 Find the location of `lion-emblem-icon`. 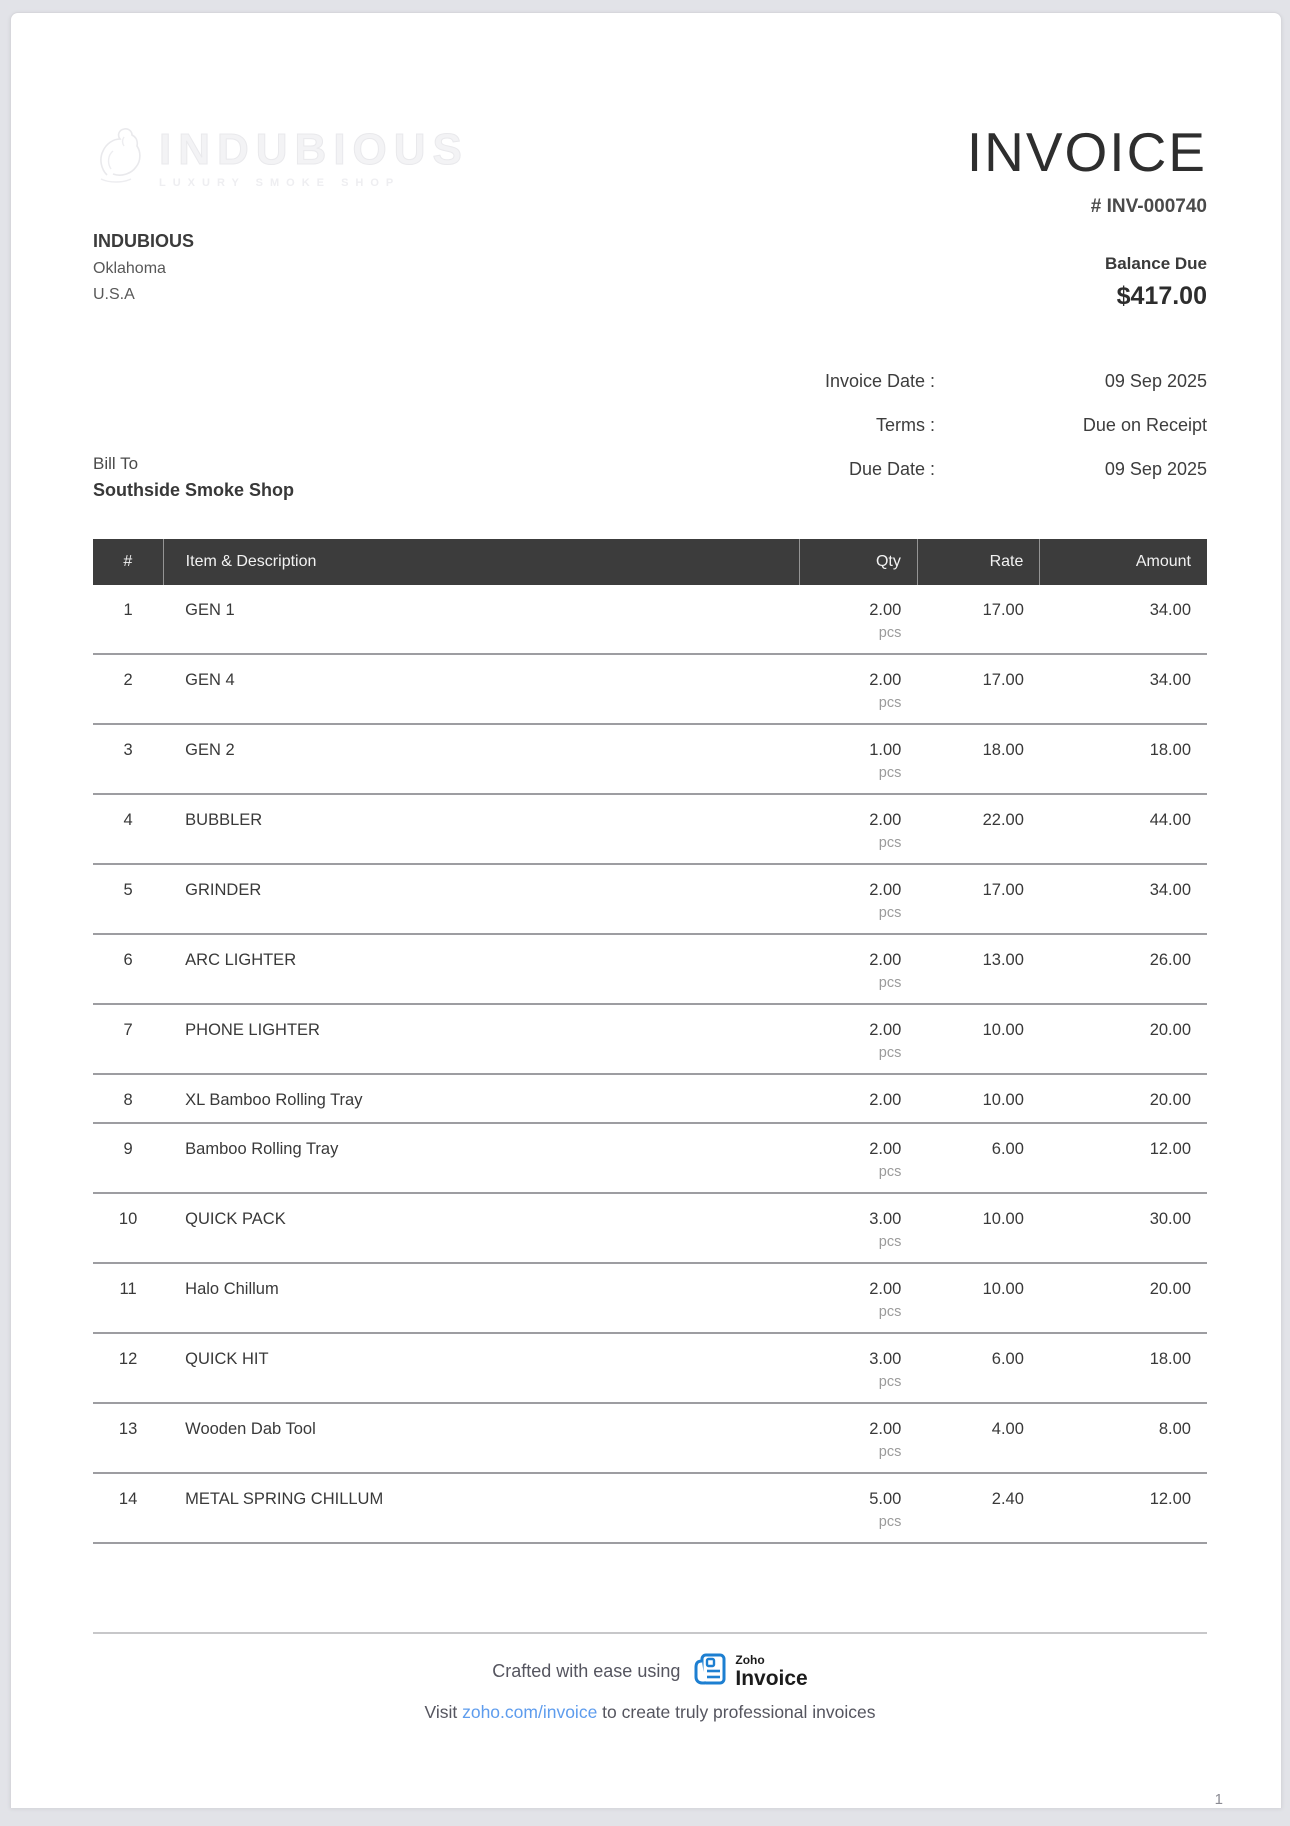

lion-emblem-icon is located at coordinates (122, 158).